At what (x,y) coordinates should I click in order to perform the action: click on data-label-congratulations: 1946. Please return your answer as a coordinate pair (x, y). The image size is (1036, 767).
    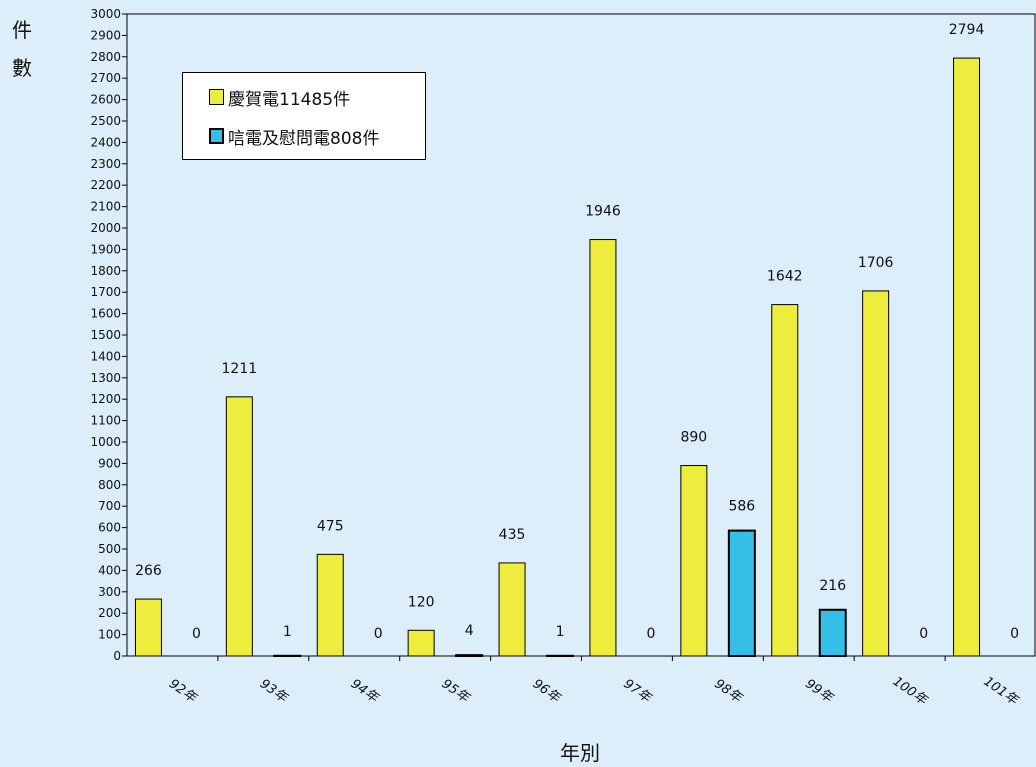
    Looking at the image, I should click on (603, 212).